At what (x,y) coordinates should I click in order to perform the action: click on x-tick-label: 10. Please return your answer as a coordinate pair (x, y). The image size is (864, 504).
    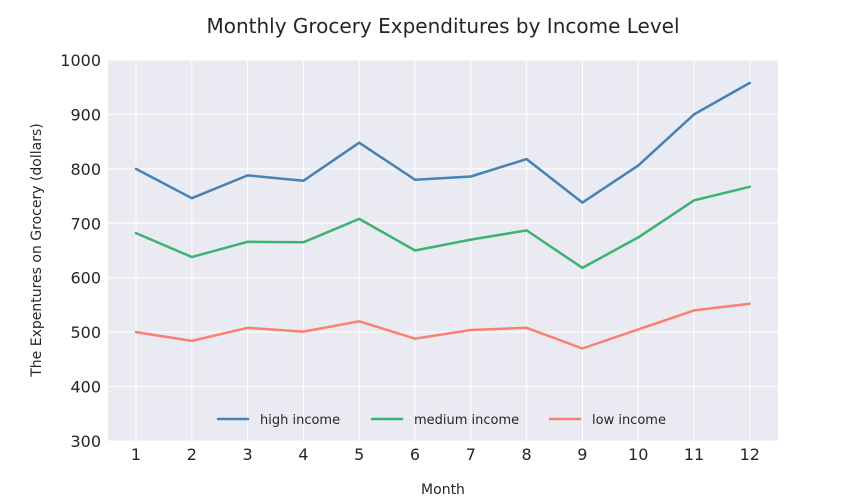
    Looking at the image, I should click on (638, 454).